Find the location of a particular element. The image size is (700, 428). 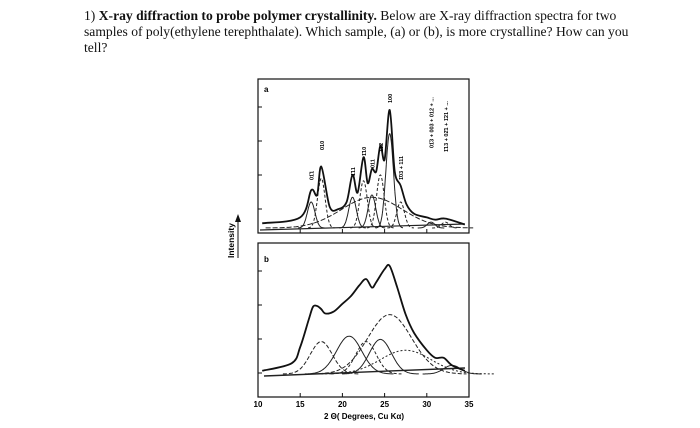

panel-a-baseline is located at coordinates (362, 227).